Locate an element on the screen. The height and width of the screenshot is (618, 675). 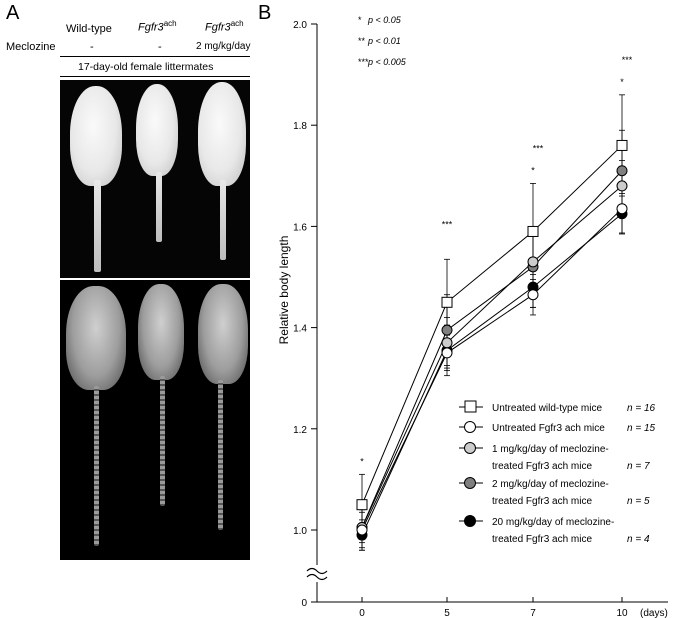
legend-label: Untreated wild-type mice is located at coordinates (547, 408).